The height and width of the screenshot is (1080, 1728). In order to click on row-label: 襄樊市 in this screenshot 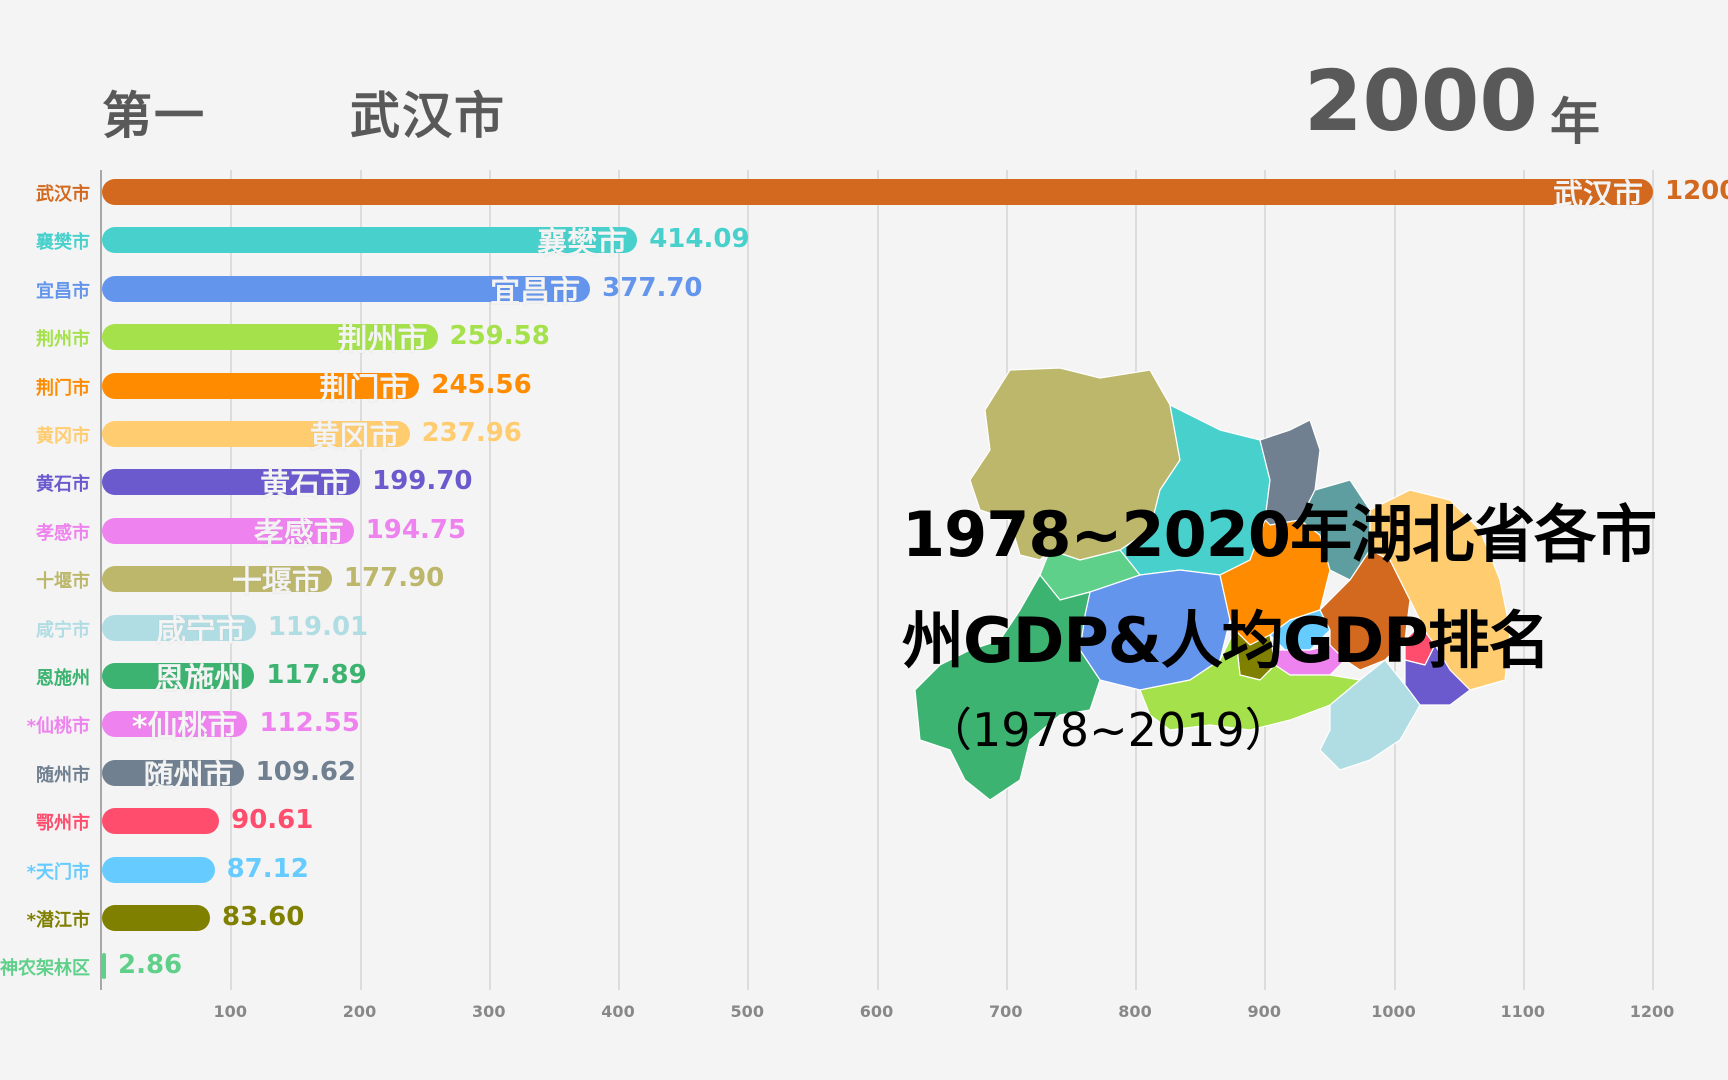, I will do `click(63, 243)`.